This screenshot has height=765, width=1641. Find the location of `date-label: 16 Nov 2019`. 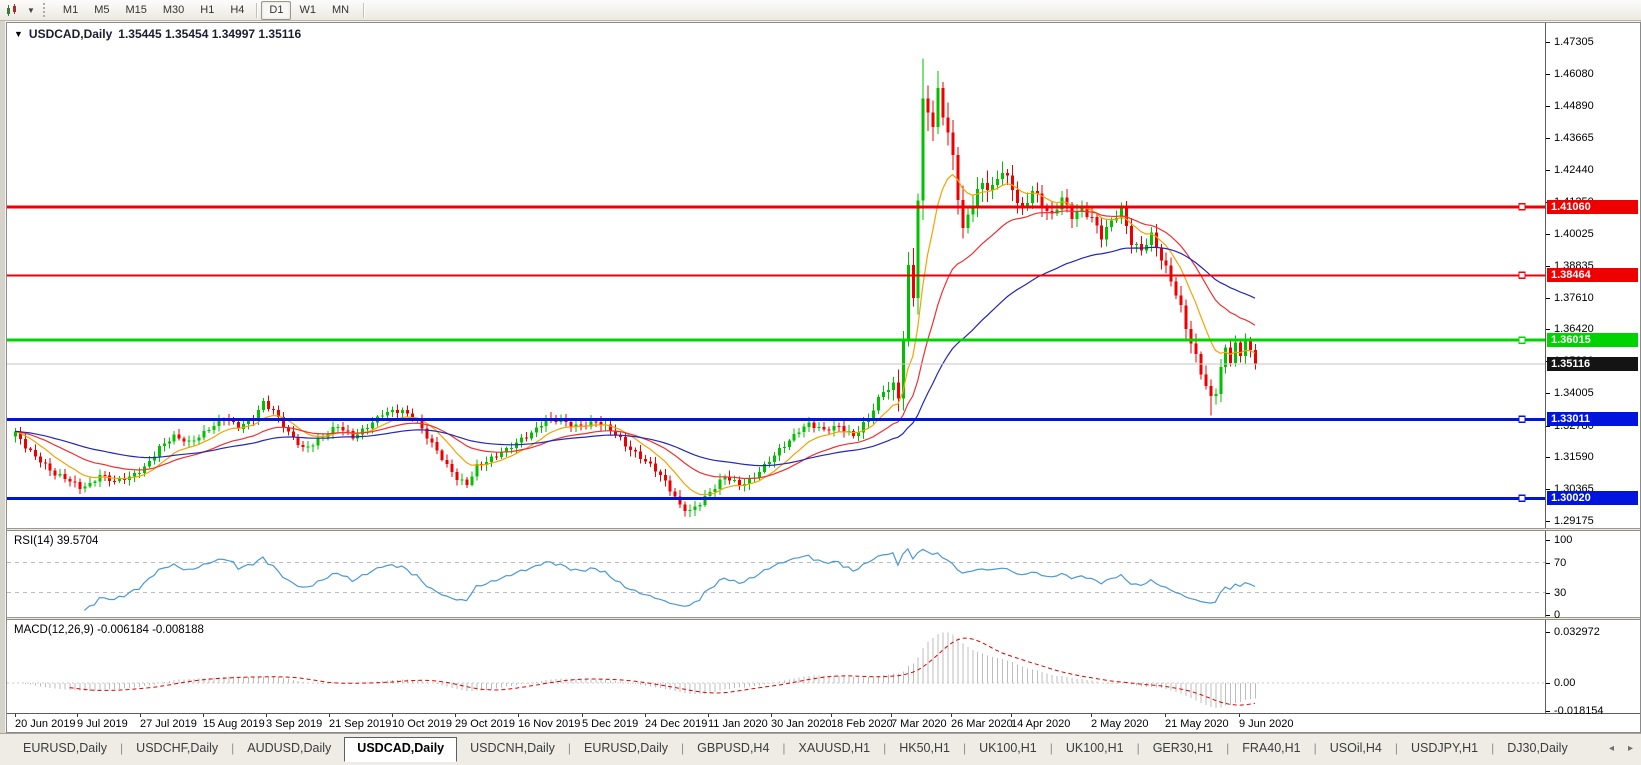

date-label: 16 Nov 2019 is located at coordinates (549, 724).